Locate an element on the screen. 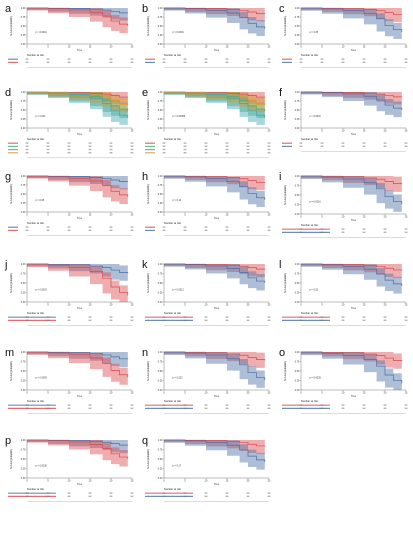 The width and height of the screenshot is (413, 550). pvalue-label: p = 0.001 is located at coordinates (40, 116).